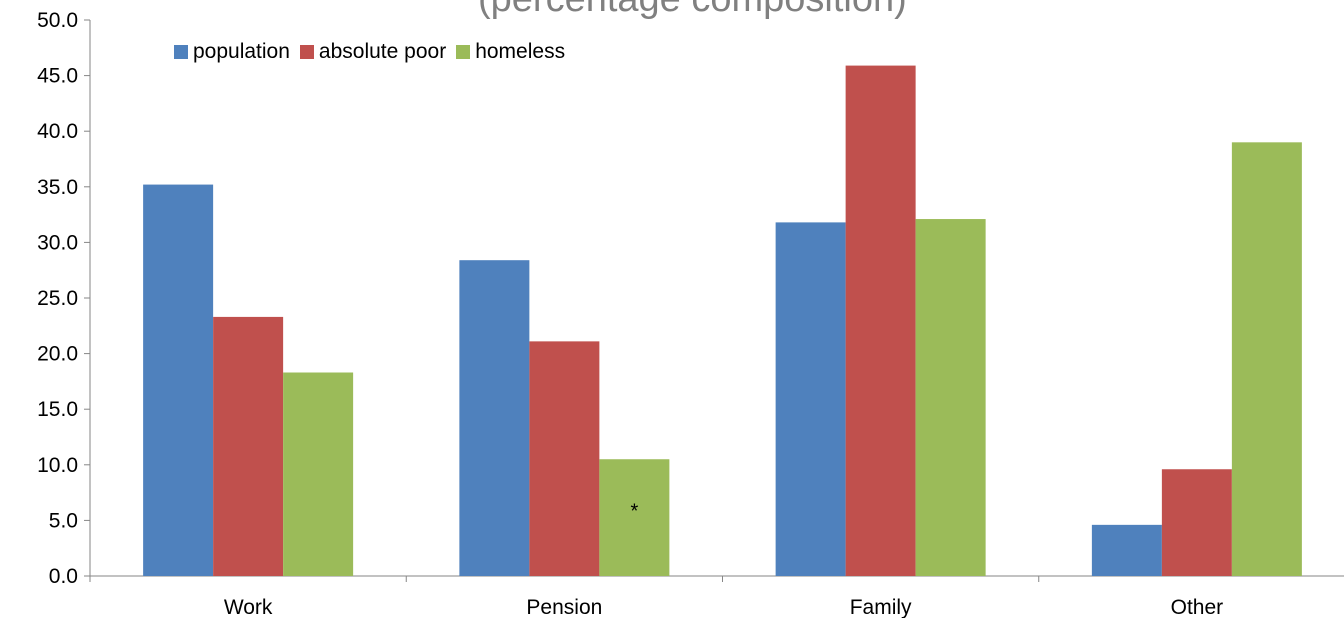 The width and height of the screenshot is (1344, 618). Describe the element at coordinates (1266, 359) in the screenshot. I see `bar-homeless-other` at that location.